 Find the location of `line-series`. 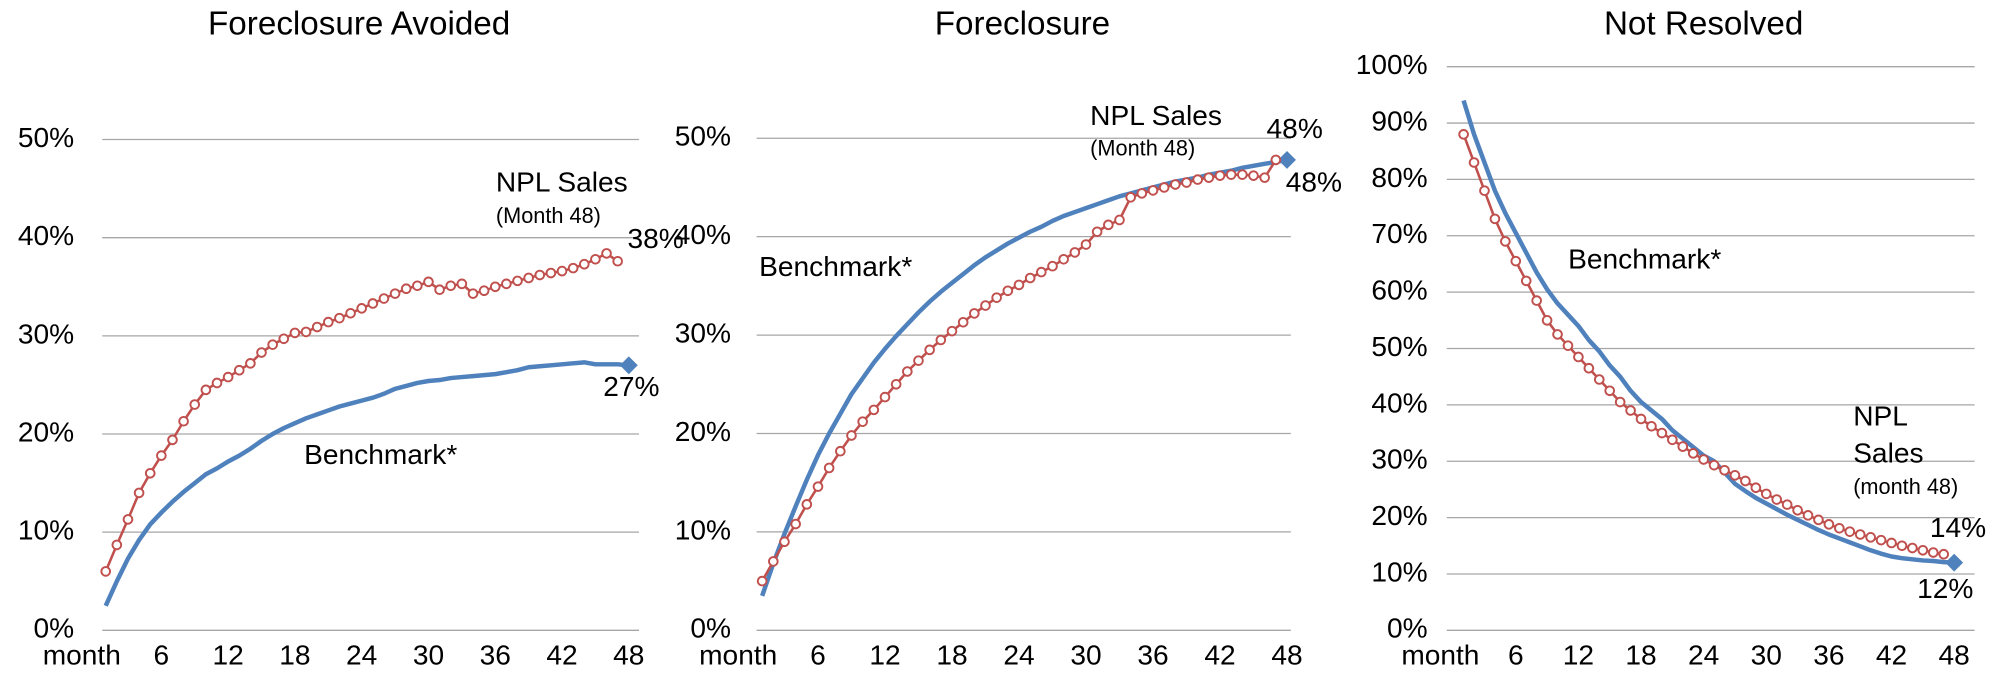

line-series is located at coordinates (361, 412).